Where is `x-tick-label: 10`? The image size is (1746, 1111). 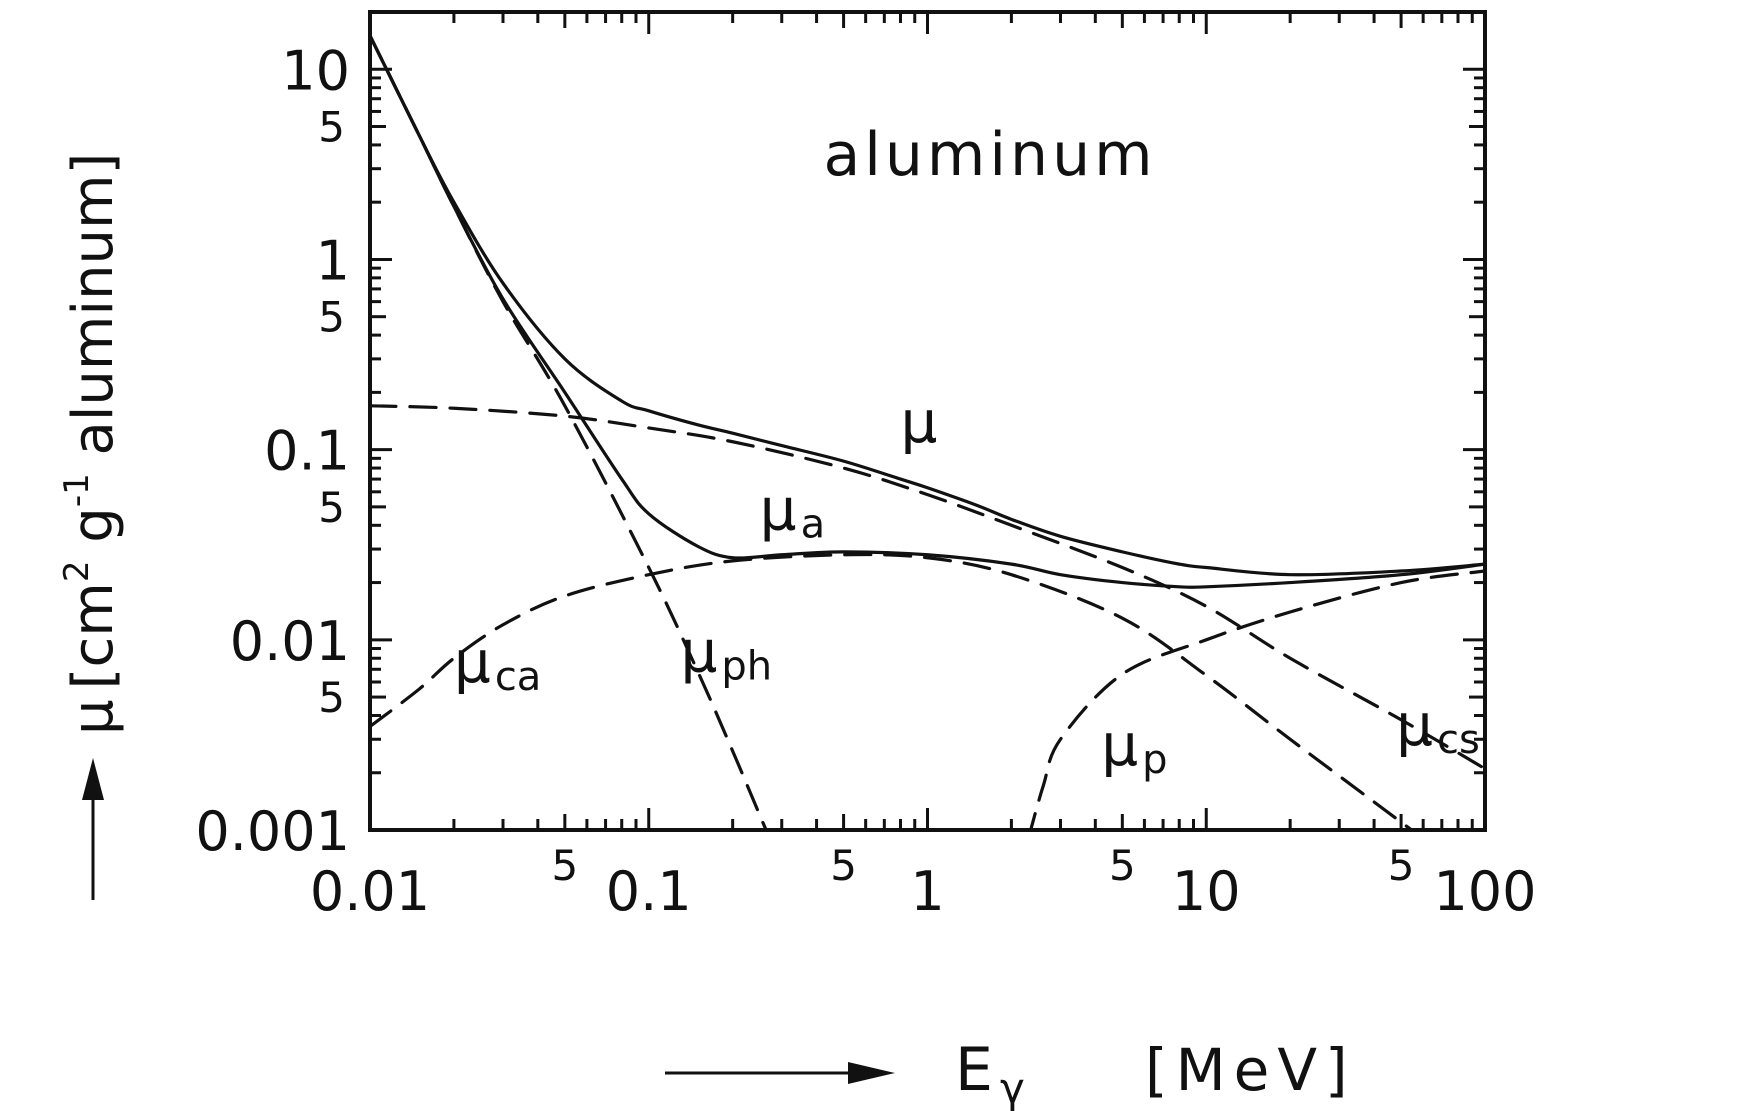
x-tick-label: 10 is located at coordinates (1206, 891).